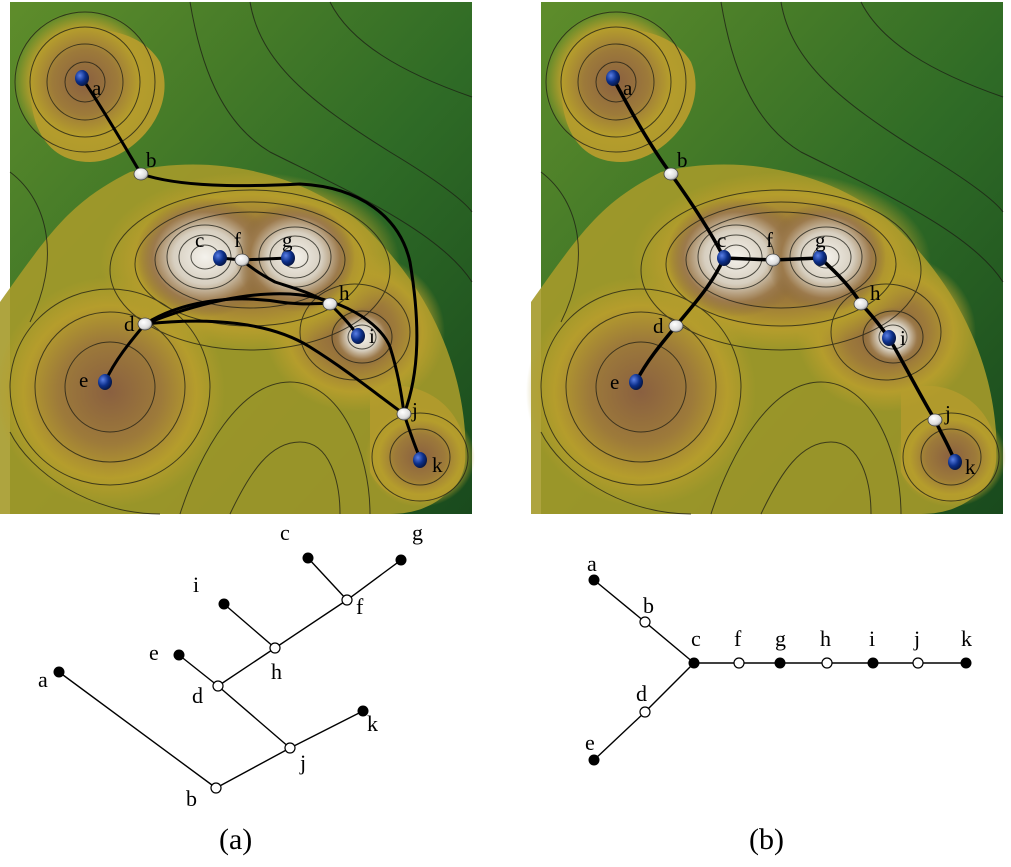 Image resolution: width=1011 pixels, height=867 pixels. I want to click on tree-b-node-i, so click(873, 663).